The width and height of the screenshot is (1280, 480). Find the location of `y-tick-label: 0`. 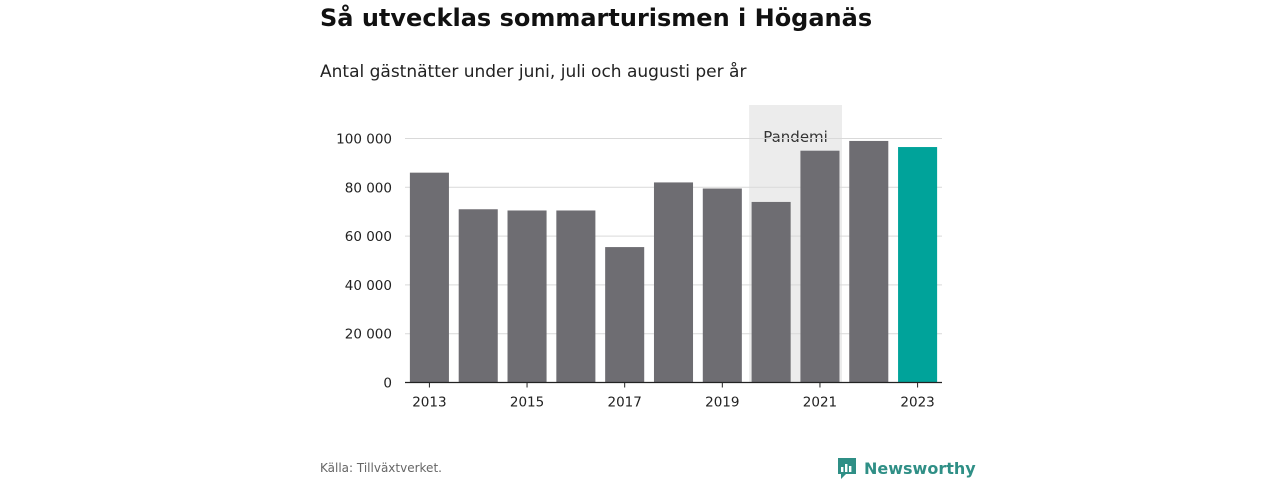

y-tick-label: 0 is located at coordinates (387, 384).